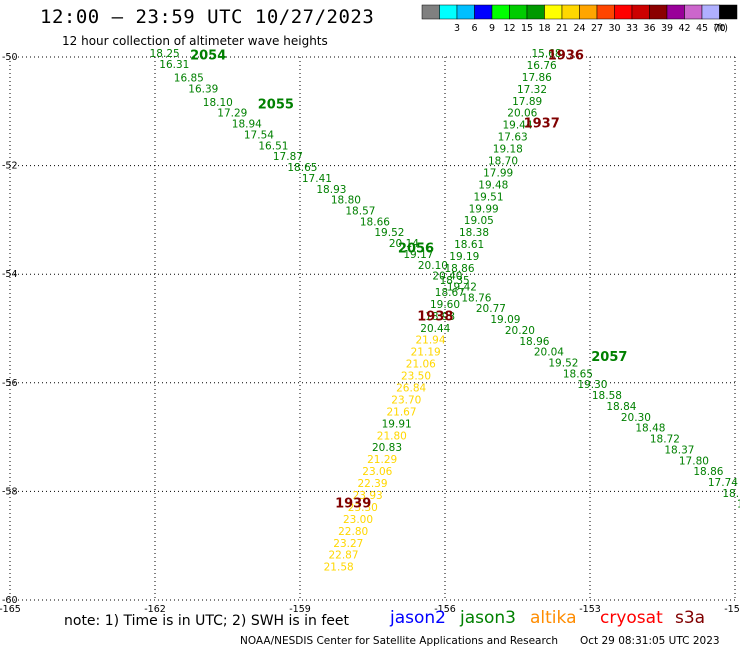  Describe the element at coordinates (690, 618) in the screenshot. I see `satellite-label-s3a: s3a` at that location.